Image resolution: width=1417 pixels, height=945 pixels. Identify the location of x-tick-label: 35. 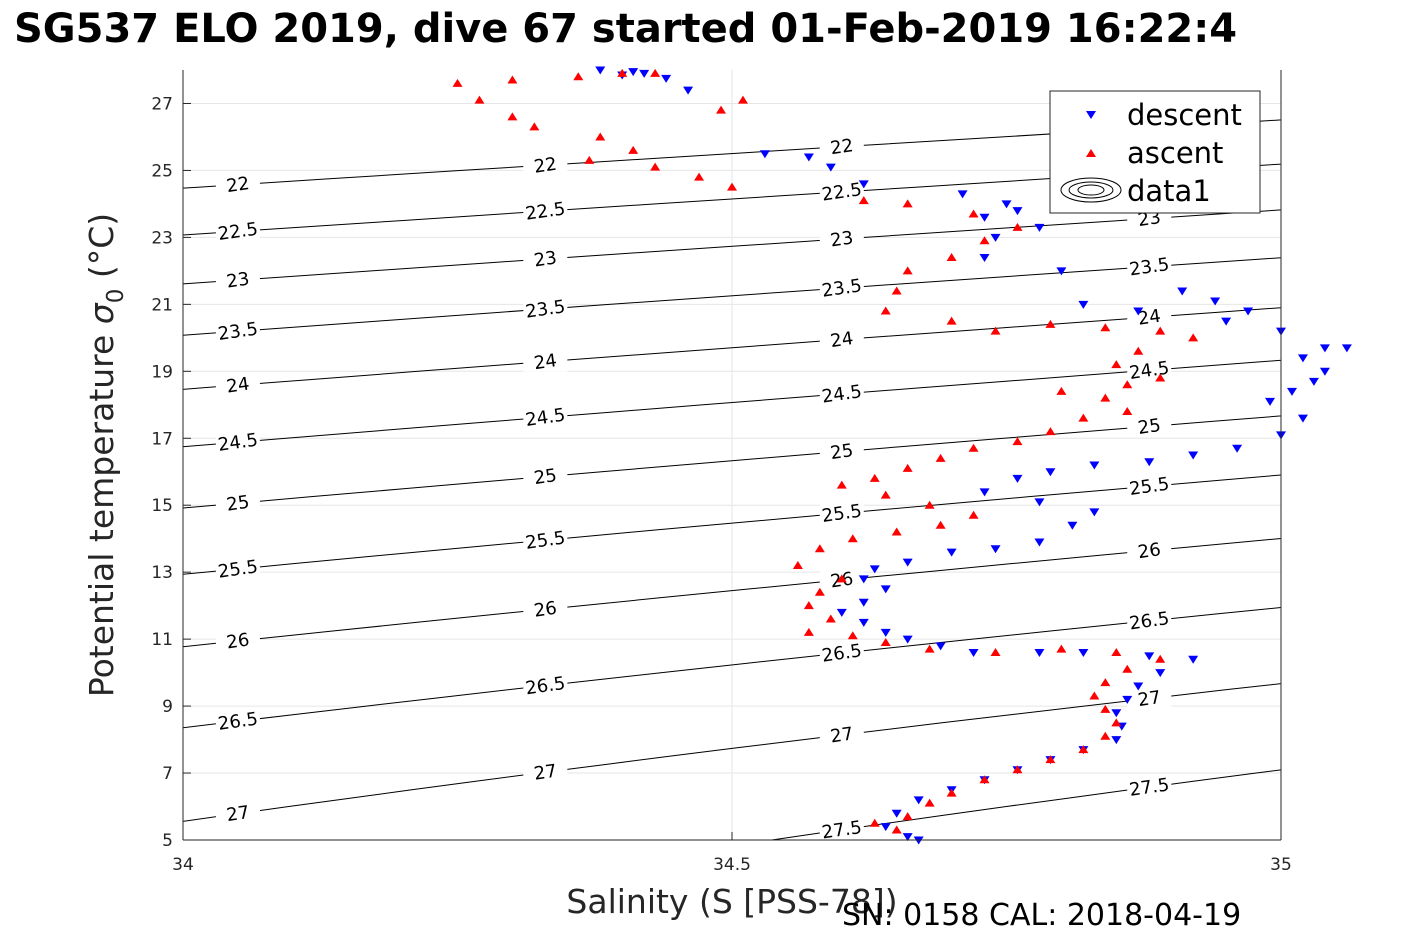
(1281, 865).